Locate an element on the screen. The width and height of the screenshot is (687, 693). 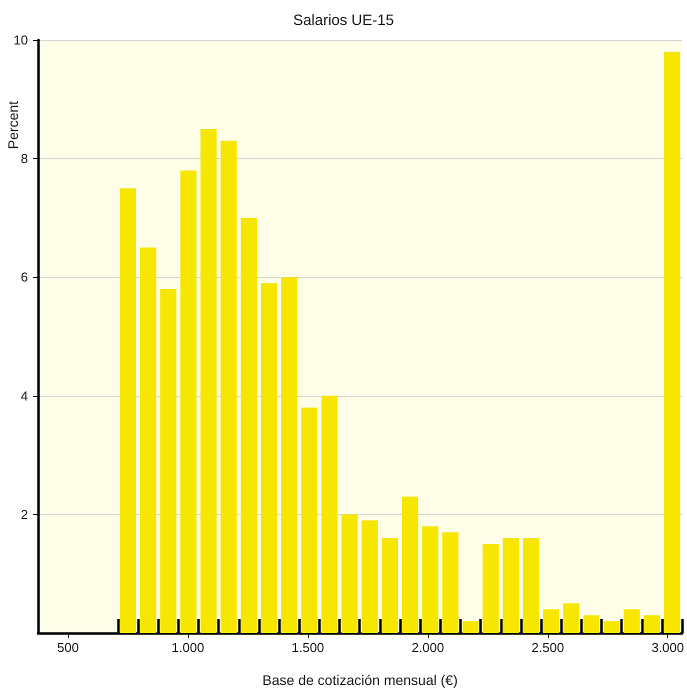
x-tick-label: 1.000 is located at coordinates (188, 647).